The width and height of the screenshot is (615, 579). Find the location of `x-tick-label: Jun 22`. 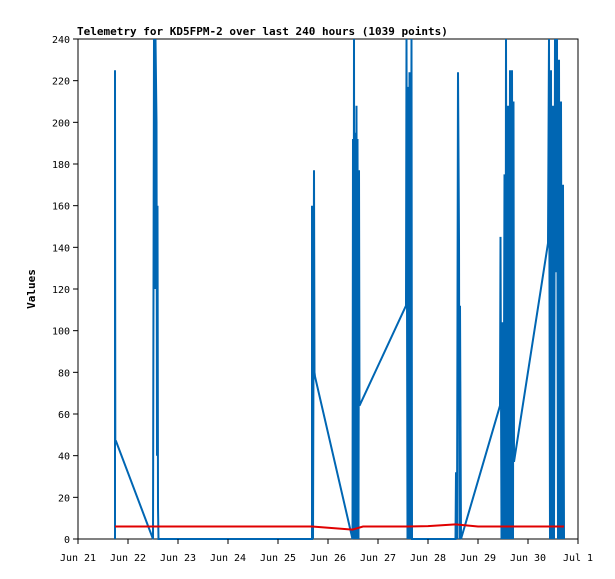

x-tick-label: Jun 22 is located at coordinates (128, 558).